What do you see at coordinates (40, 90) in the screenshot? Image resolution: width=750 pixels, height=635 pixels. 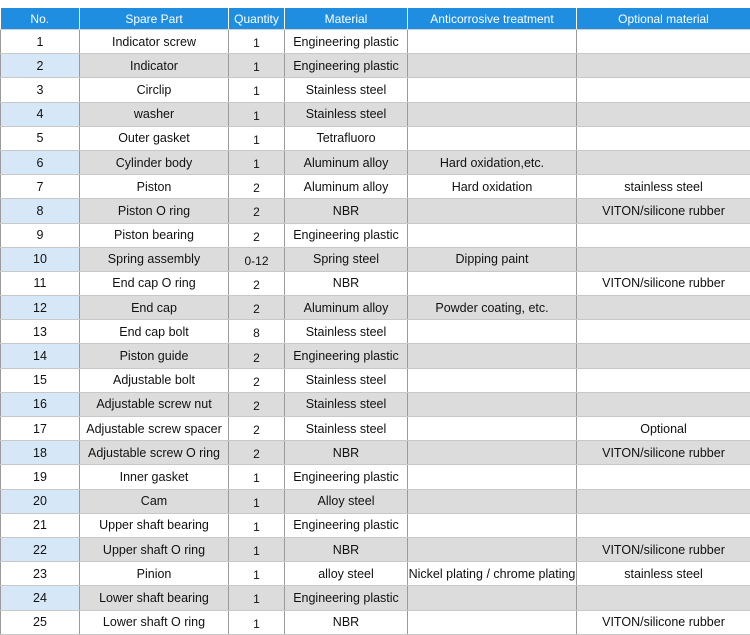 I see `cell-no: 3` at bounding box center [40, 90].